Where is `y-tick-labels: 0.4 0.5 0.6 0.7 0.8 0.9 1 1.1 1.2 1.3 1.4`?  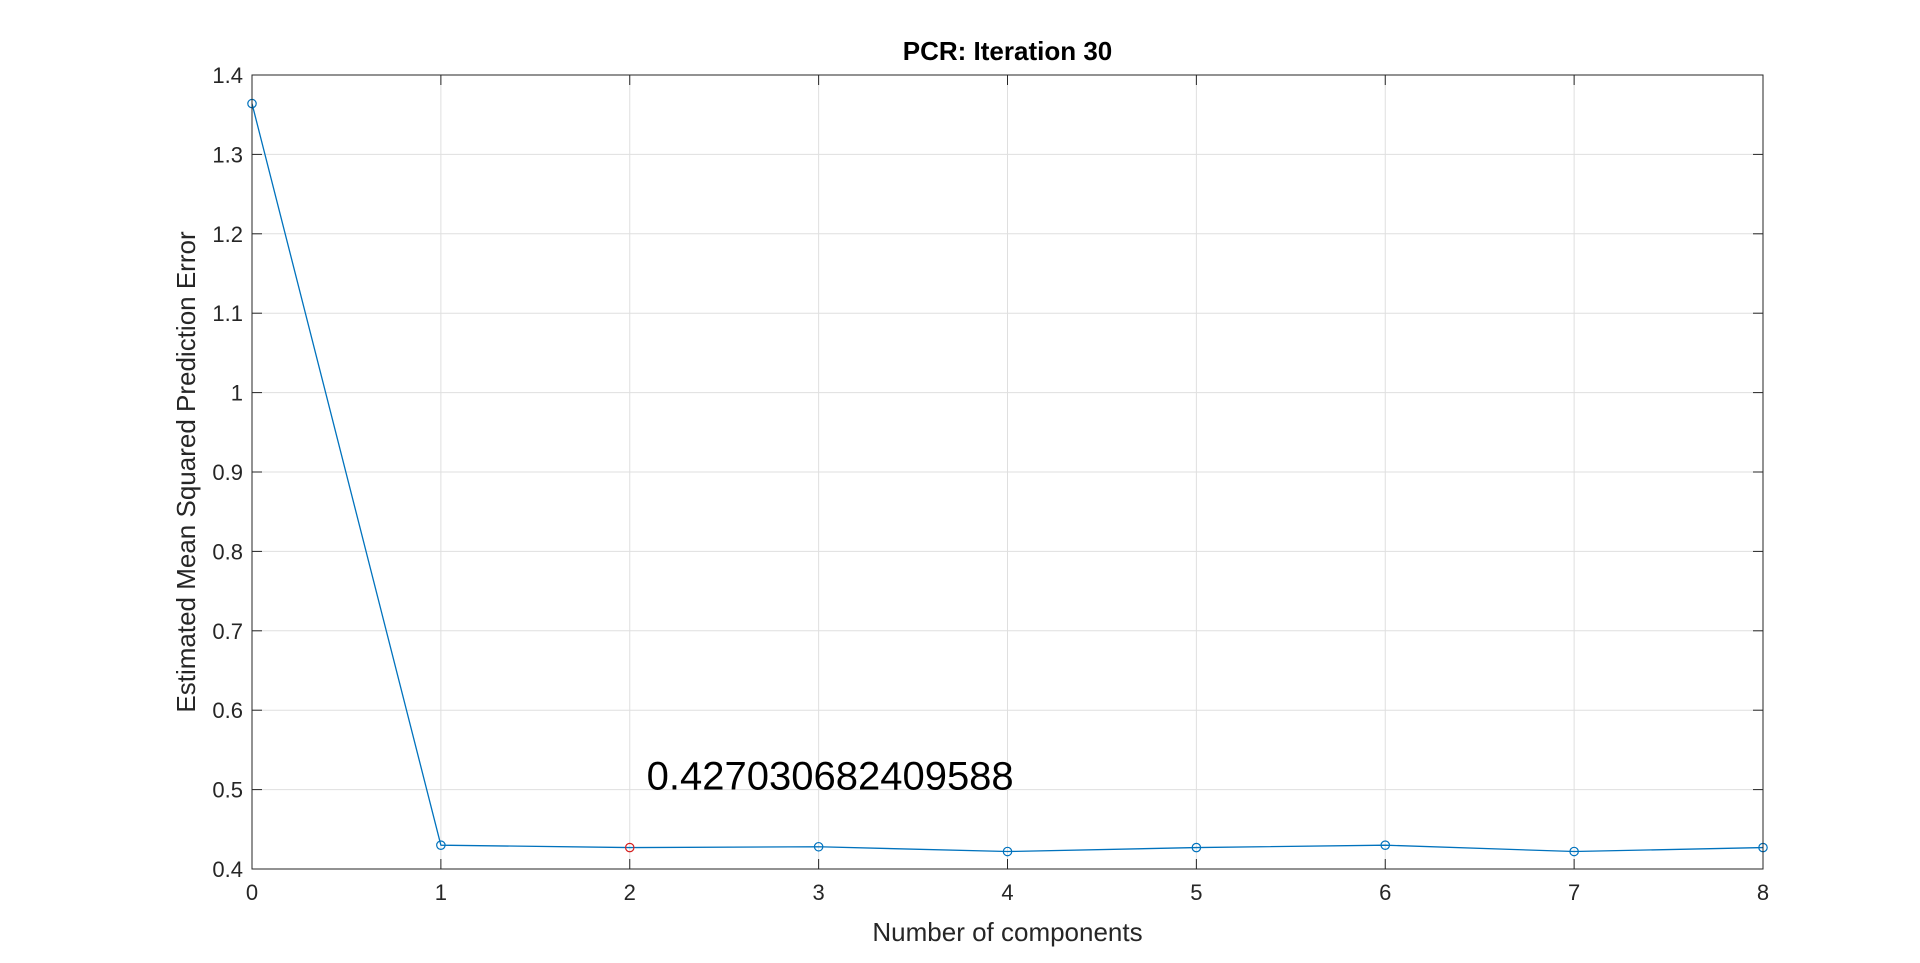
y-tick-labels: 0.4 0.5 0.6 0.7 0.8 0.9 1 1.1 1.2 1.3 1.4 is located at coordinates (227, 472).